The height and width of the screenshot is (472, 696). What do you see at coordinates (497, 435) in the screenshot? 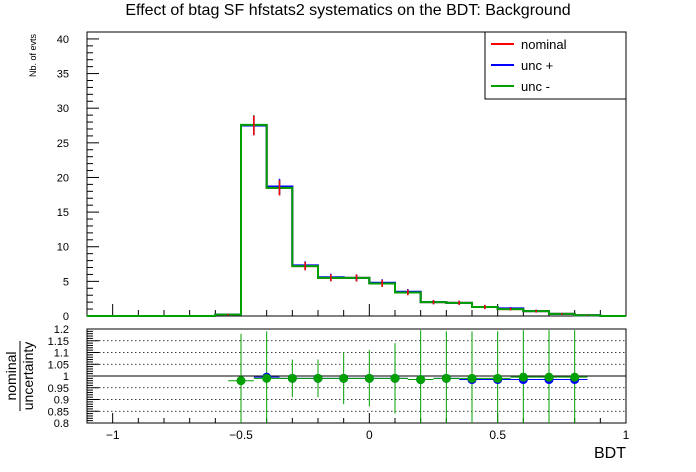
I see `x-tick-label: 0.5` at bounding box center [497, 435].